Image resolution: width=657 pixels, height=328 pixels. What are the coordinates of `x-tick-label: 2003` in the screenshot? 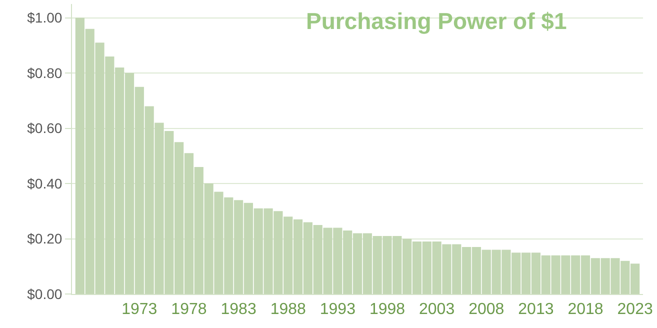 It's located at (437, 309).